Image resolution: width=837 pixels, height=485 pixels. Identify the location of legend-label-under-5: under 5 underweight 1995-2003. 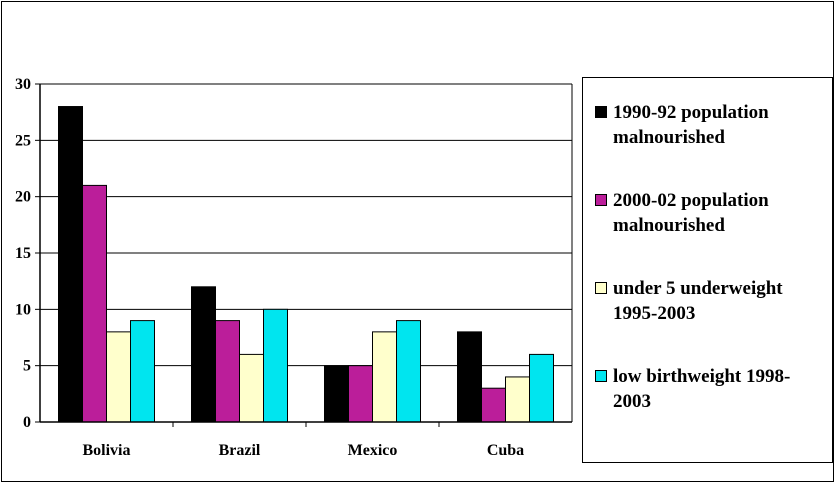
(698, 301).